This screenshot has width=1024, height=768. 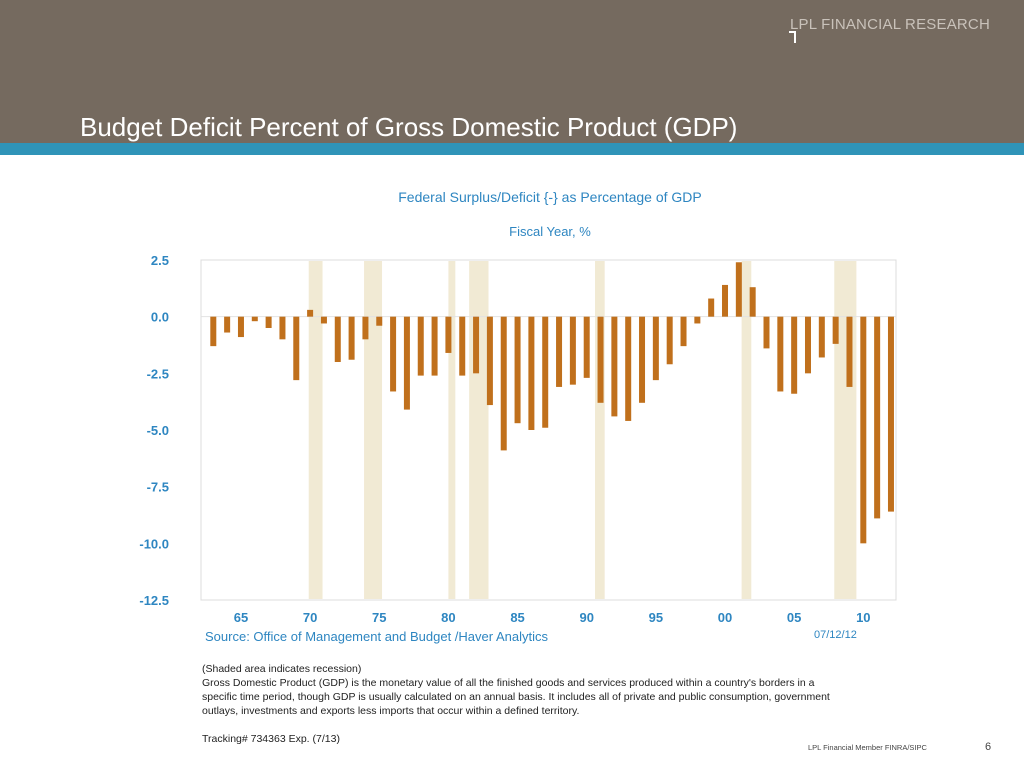 What do you see at coordinates (867, 747) in the screenshot?
I see `member-disclosure: LPL Financial Member FINRA/SIPC` at bounding box center [867, 747].